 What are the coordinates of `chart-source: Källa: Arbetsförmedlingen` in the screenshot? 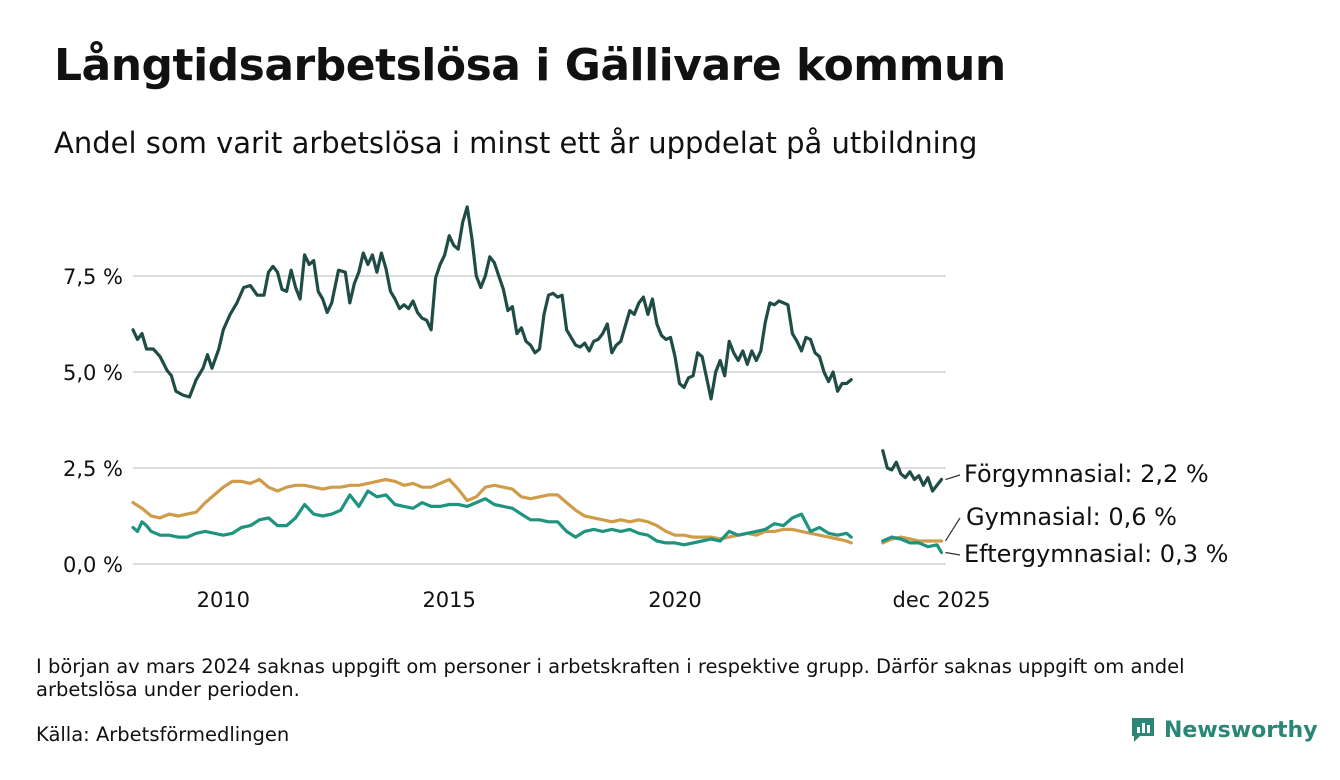 It's located at (163, 734).